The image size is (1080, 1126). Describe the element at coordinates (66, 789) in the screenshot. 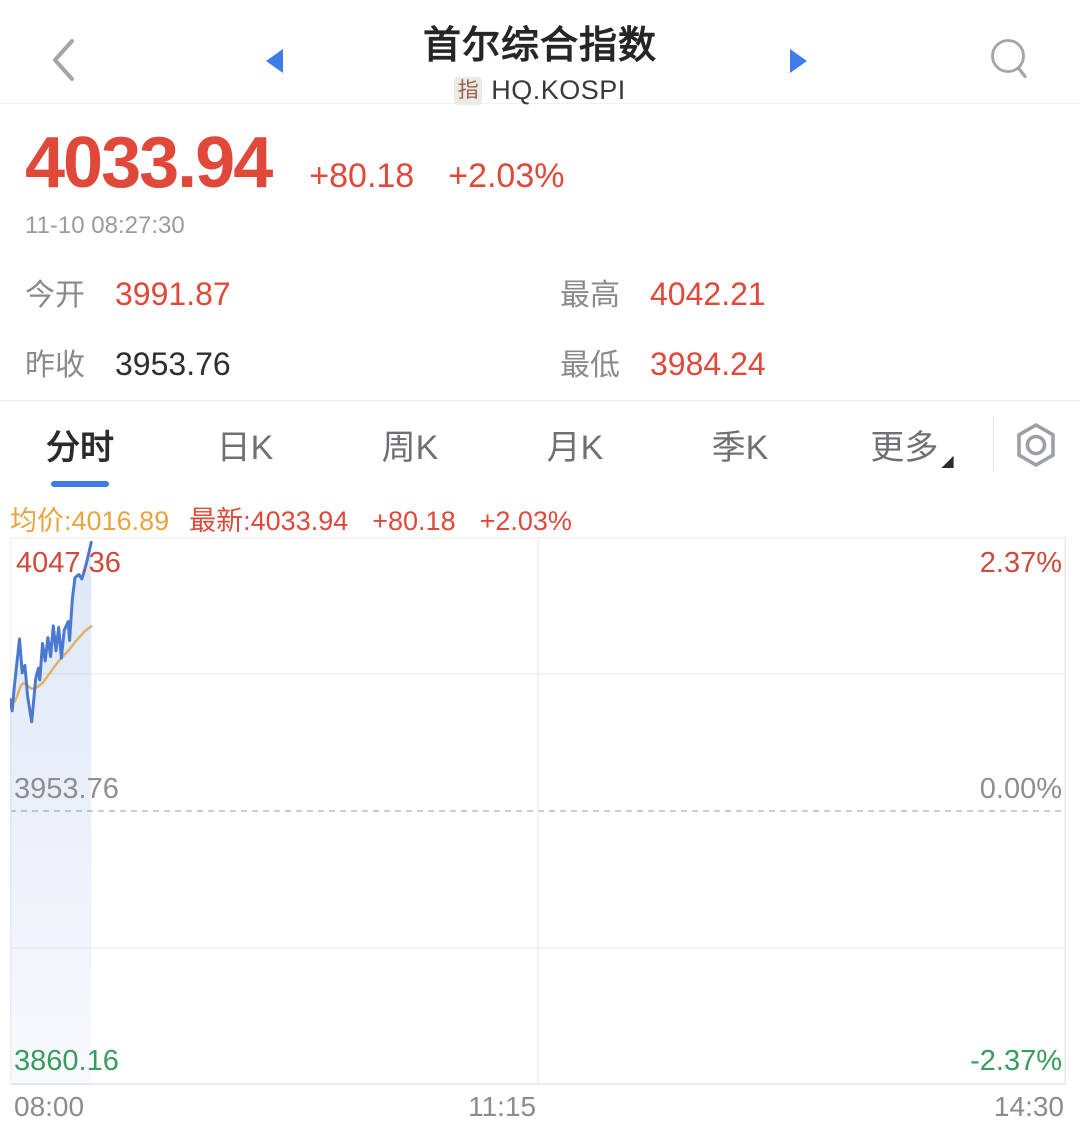

I see `y-label-prev-close: 3953.76` at that location.